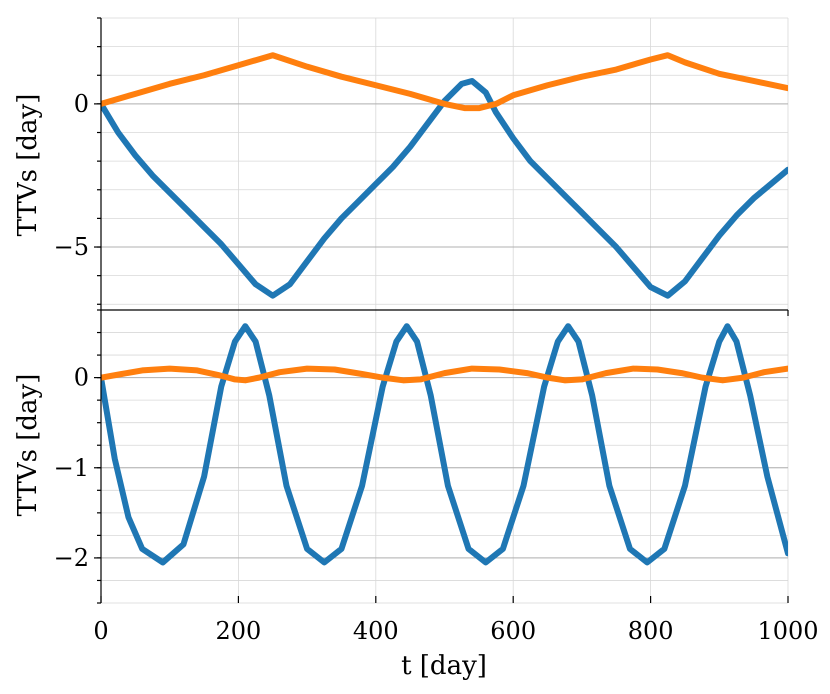 This screenshot has height=694, width=830. What do you see at coordinates (100, 631) in the screenshot?
I see `bottom-x-tick-label: 0` at bounding box center [100, 631].